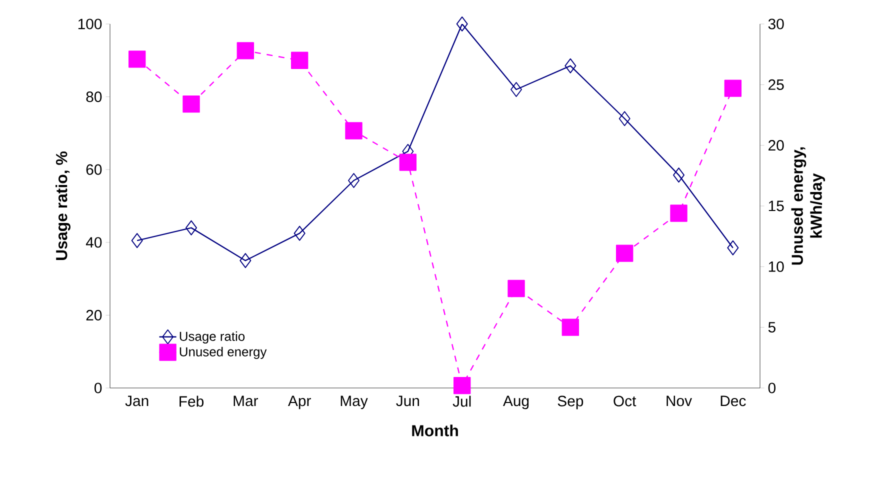  I want to click on x-tick-label: Nov, so click(679, 401).